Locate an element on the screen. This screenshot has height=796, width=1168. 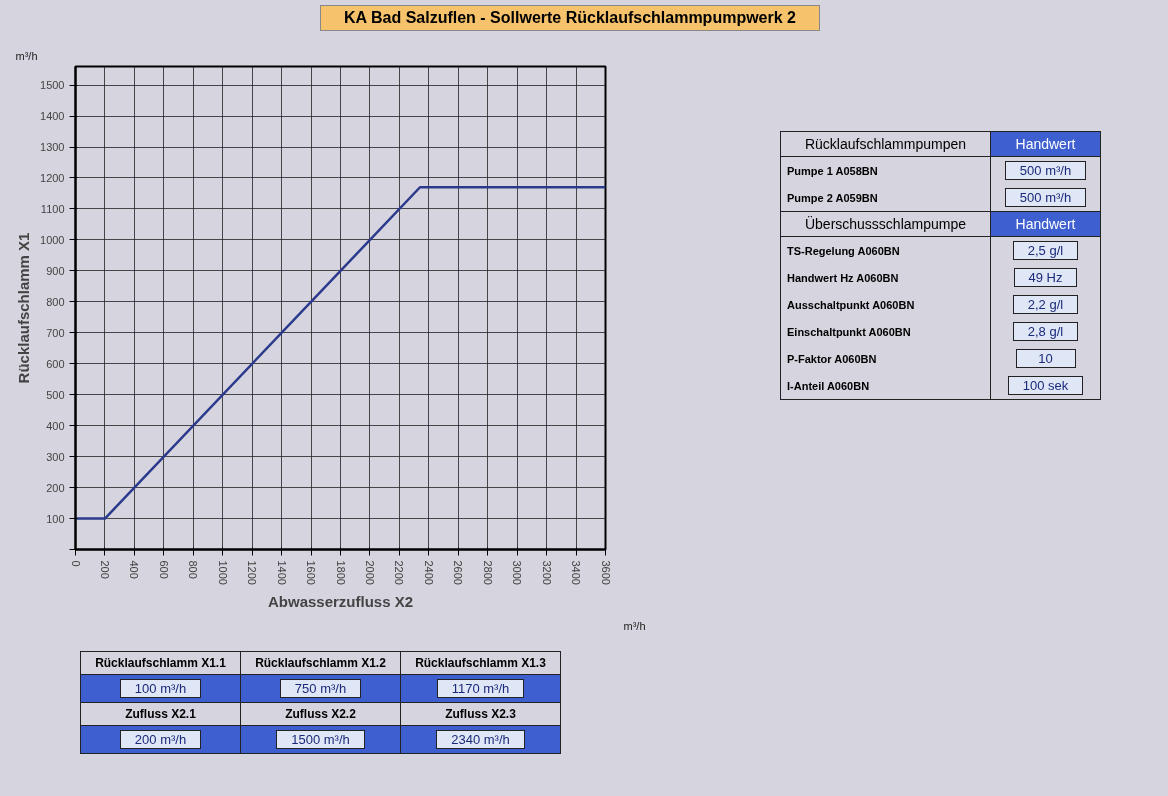
text: Zufluss X2.2 is located at coordinates (320, 714).